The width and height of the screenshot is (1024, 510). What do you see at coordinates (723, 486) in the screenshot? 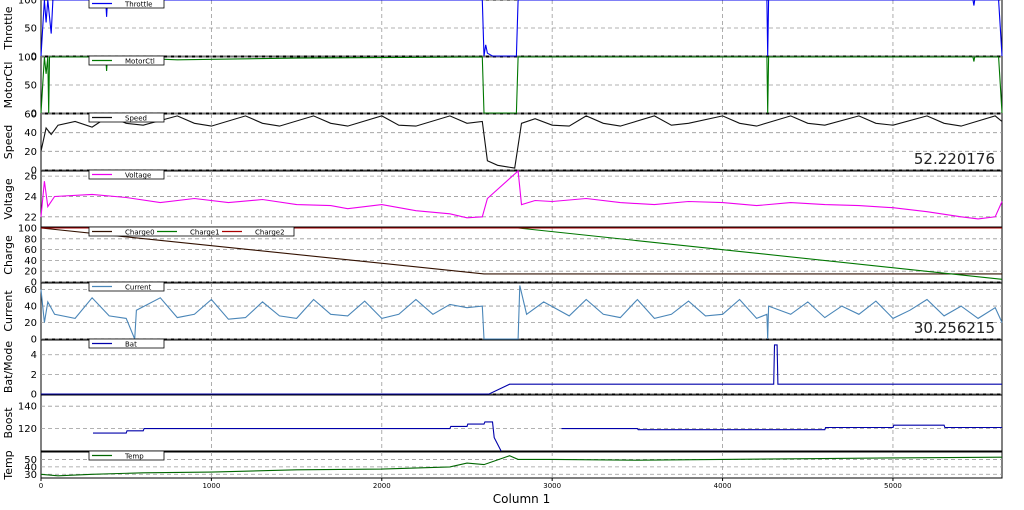
I see `x-tick-label: 4000` at bounding box center [723, 486].